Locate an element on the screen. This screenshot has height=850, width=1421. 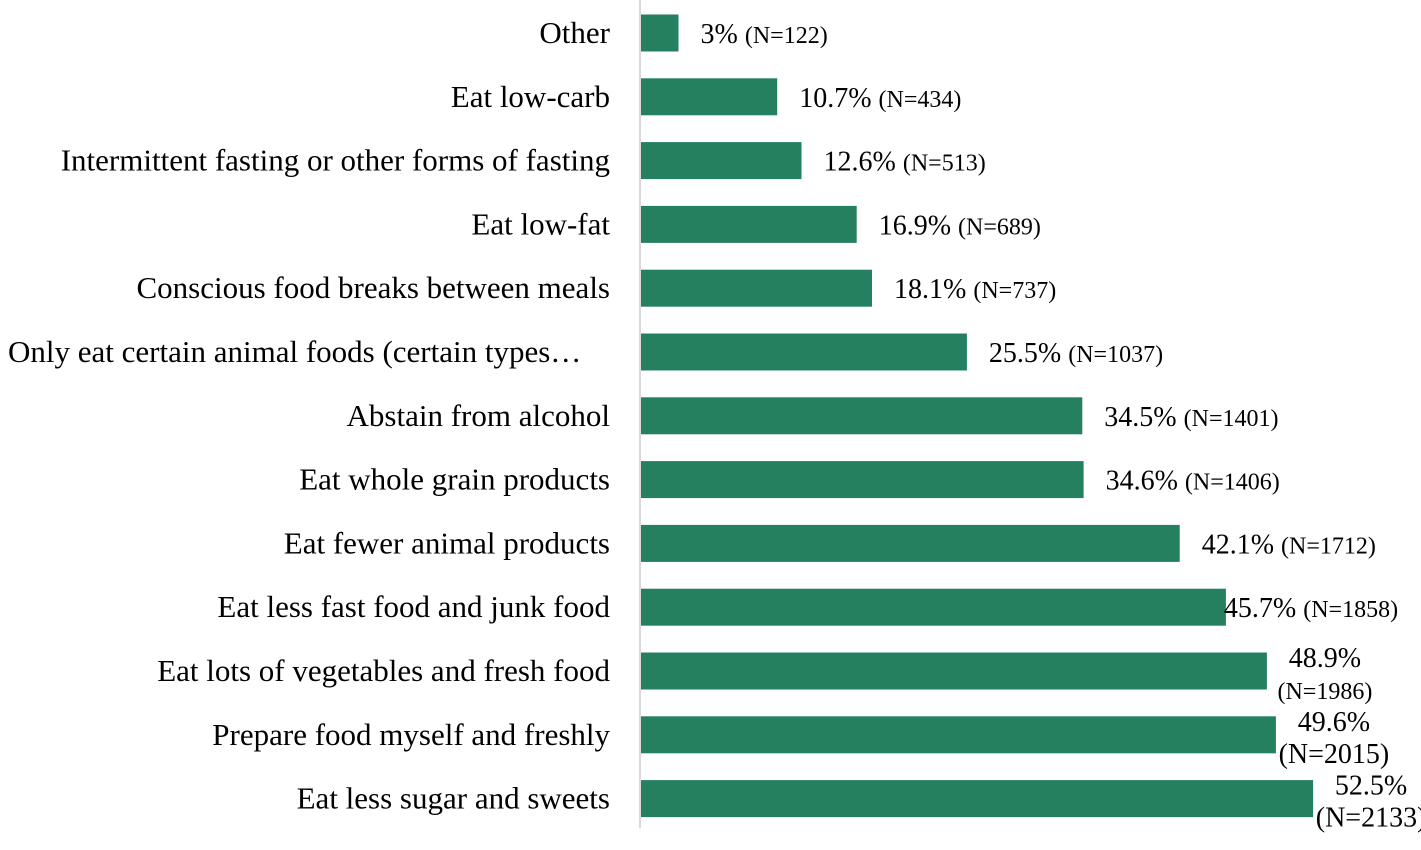
data-label: 34.5% (N=1401) is located at coordinates (1191, 417).